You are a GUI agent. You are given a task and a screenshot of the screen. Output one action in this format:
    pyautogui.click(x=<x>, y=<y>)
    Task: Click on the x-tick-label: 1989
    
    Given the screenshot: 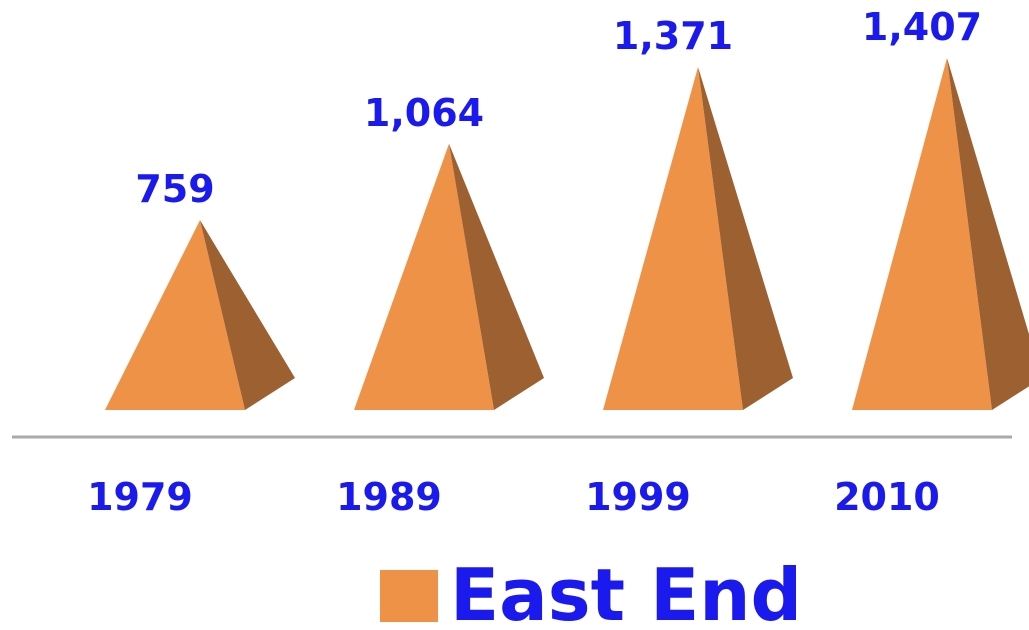 What is the action you would take?
    pyautogui.click(x=389, y=497)
    